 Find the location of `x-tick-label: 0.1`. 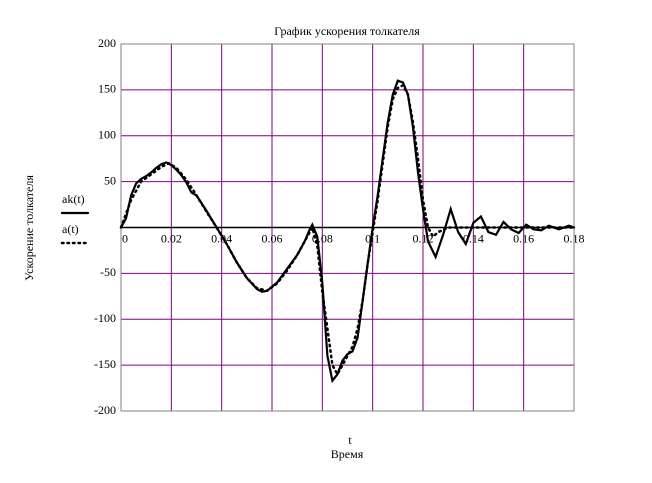

x-tick-label: 0.1 is located at coordinates (372, 238).